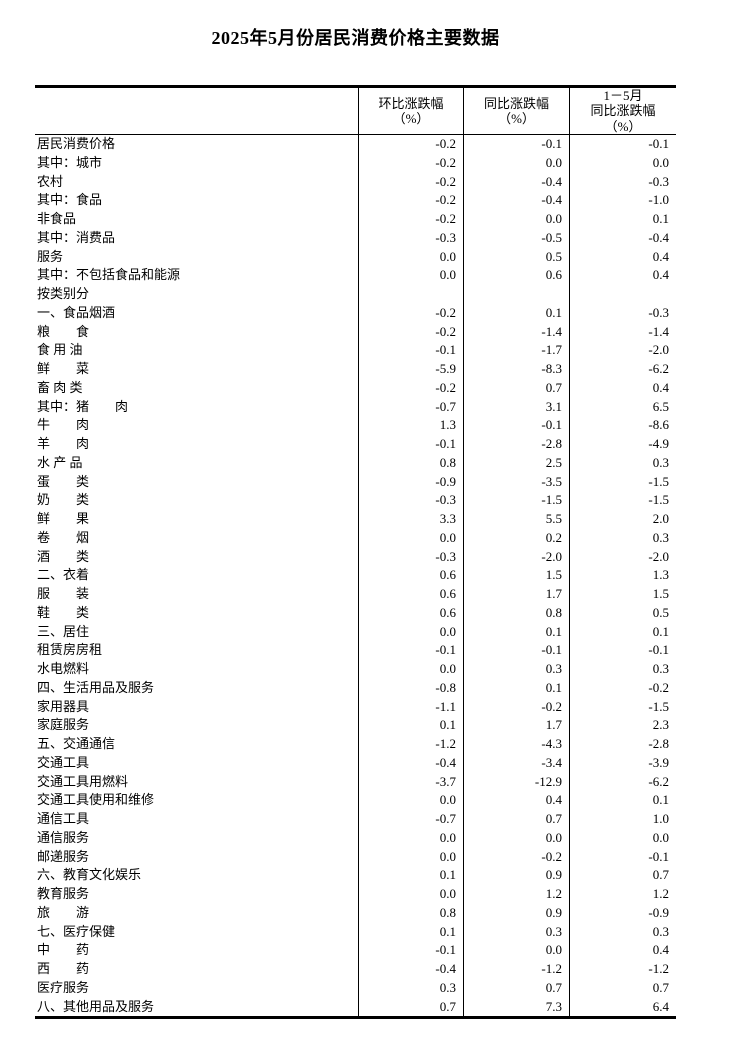 The height and width of the screenshot is (1040, 735). I want to click on row-label: 水电燃料, so click(197, 669).